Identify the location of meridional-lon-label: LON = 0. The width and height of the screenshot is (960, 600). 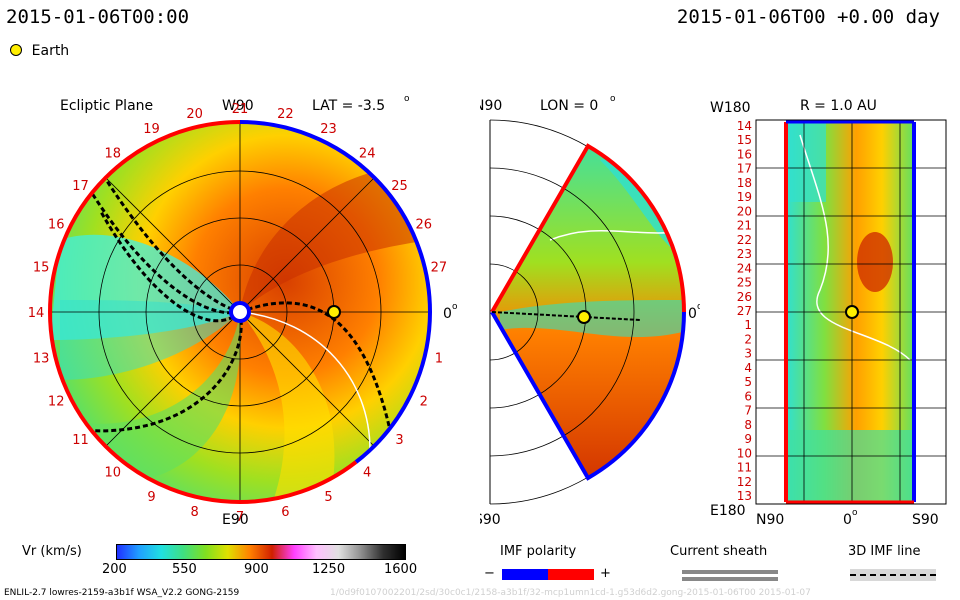
(569, 106).